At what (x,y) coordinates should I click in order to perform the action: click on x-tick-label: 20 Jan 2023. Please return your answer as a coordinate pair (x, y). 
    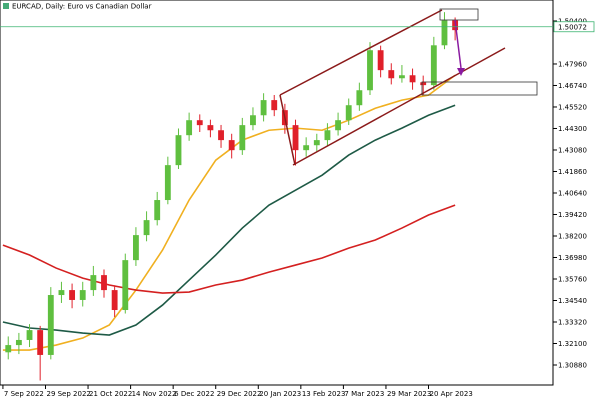
    Looking at the image, I should click on (280, 394).